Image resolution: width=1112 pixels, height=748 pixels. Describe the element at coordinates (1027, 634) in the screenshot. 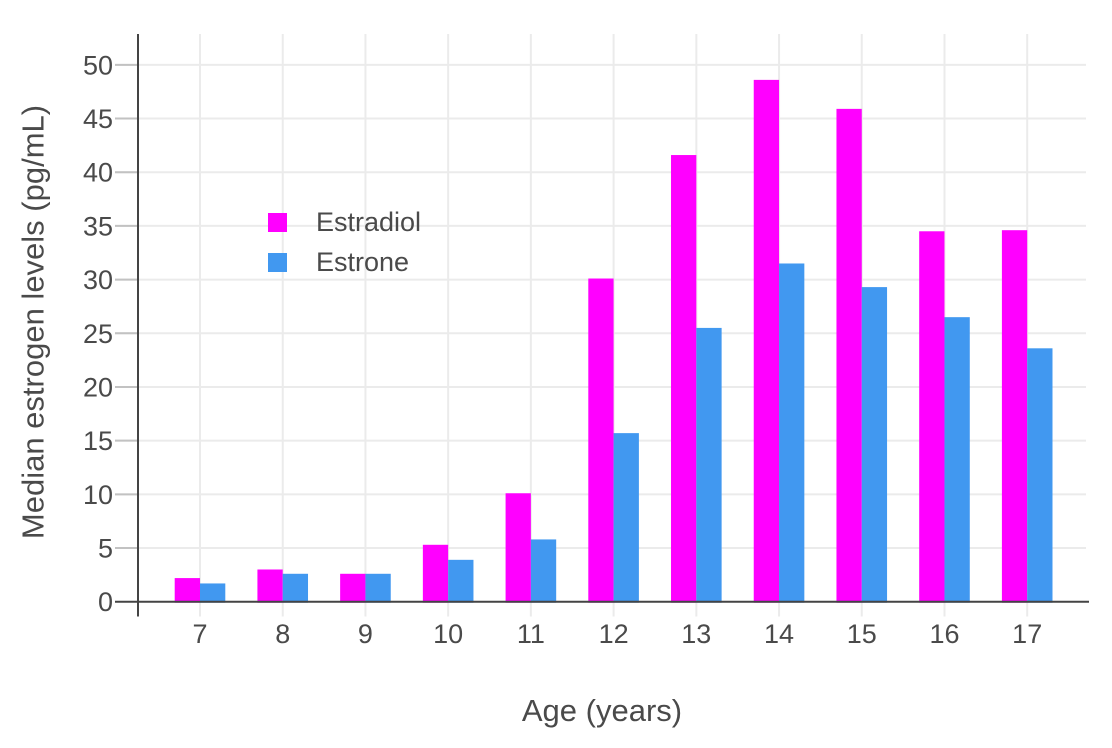

I see `x-tick-label-17: 17` at that location.